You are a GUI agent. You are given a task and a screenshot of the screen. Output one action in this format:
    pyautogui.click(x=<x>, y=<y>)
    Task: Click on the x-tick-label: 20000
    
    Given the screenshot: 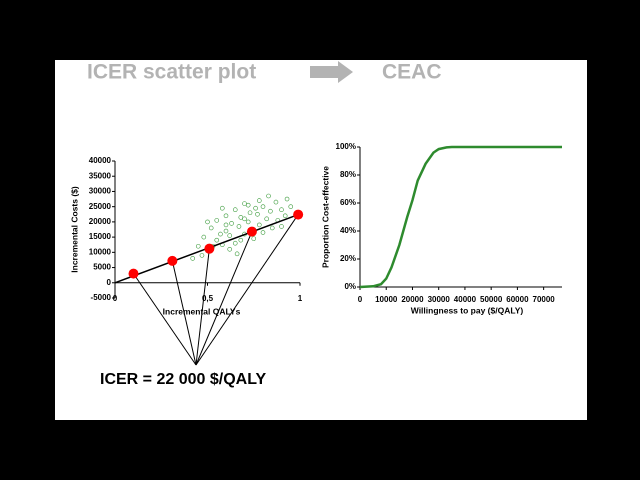 What is the action you would take?
    pyautogui.click(x=412, y=299)
    